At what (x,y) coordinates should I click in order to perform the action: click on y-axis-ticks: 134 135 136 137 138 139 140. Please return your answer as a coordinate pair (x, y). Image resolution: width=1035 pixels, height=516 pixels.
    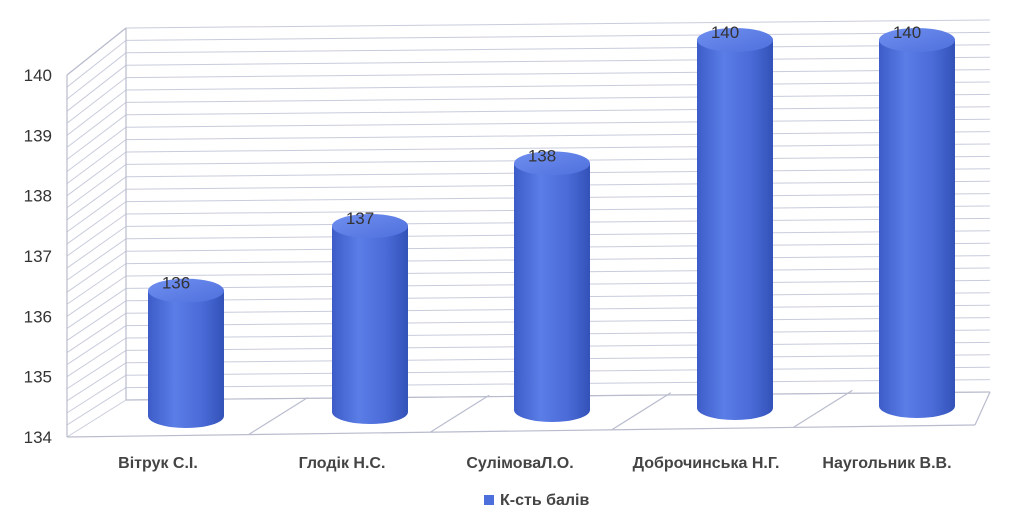
    Looking at the image, I should click on (38, 256).